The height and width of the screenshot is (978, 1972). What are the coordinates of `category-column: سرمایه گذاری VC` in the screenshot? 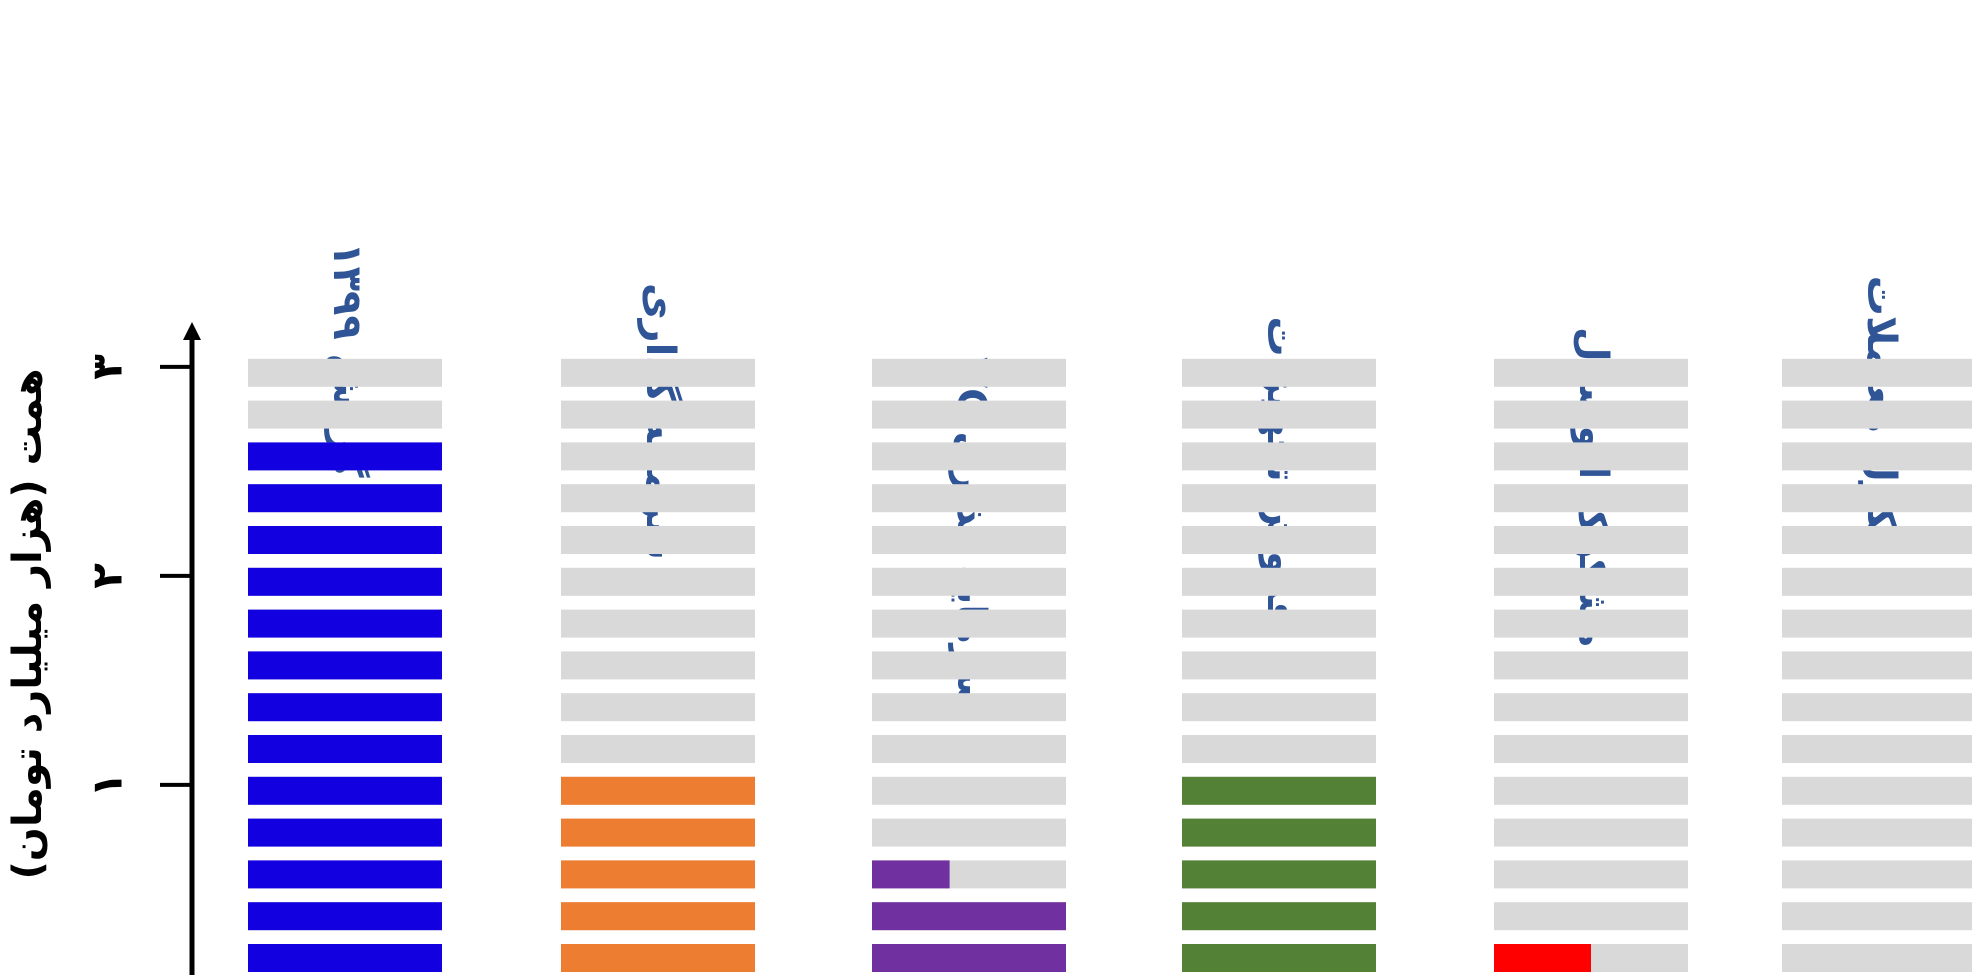 It's located at (969, 664).